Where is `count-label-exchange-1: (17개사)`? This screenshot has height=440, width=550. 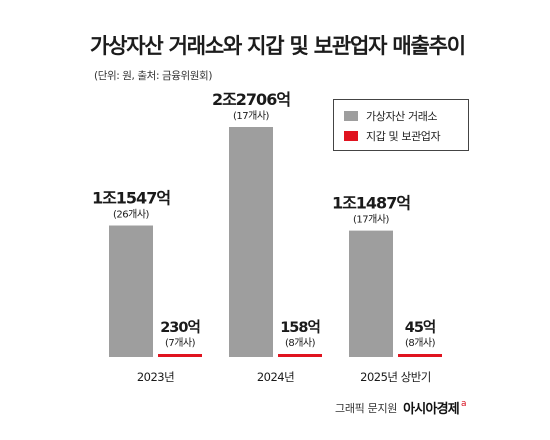
count-label-exchange-1: (17개사) is located at coordinates (251, 116).